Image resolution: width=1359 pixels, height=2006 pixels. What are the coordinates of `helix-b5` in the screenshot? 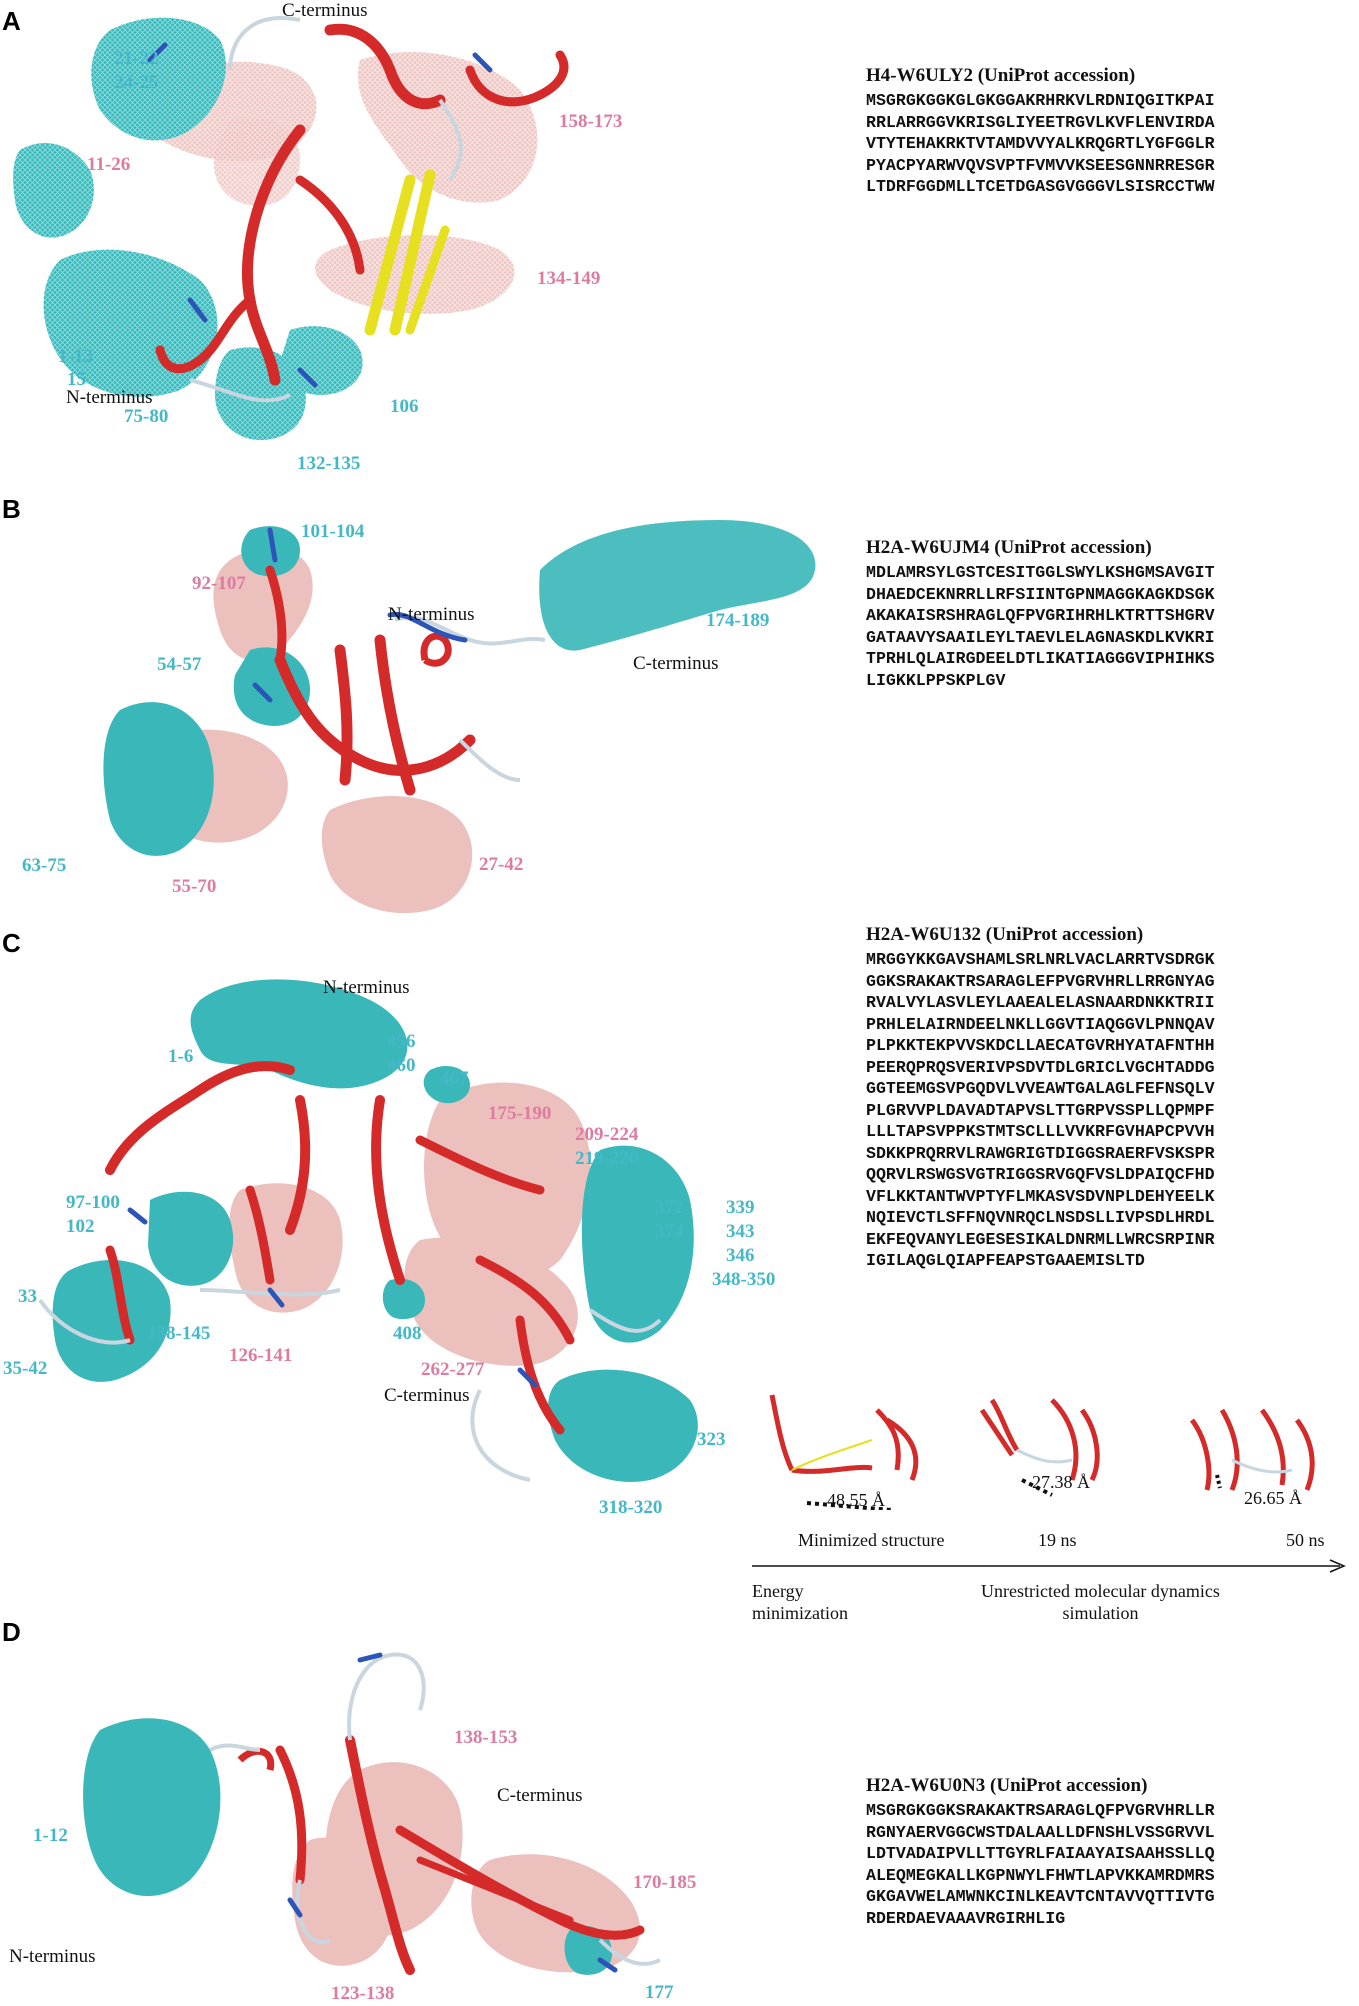 It's located at (276, 615).